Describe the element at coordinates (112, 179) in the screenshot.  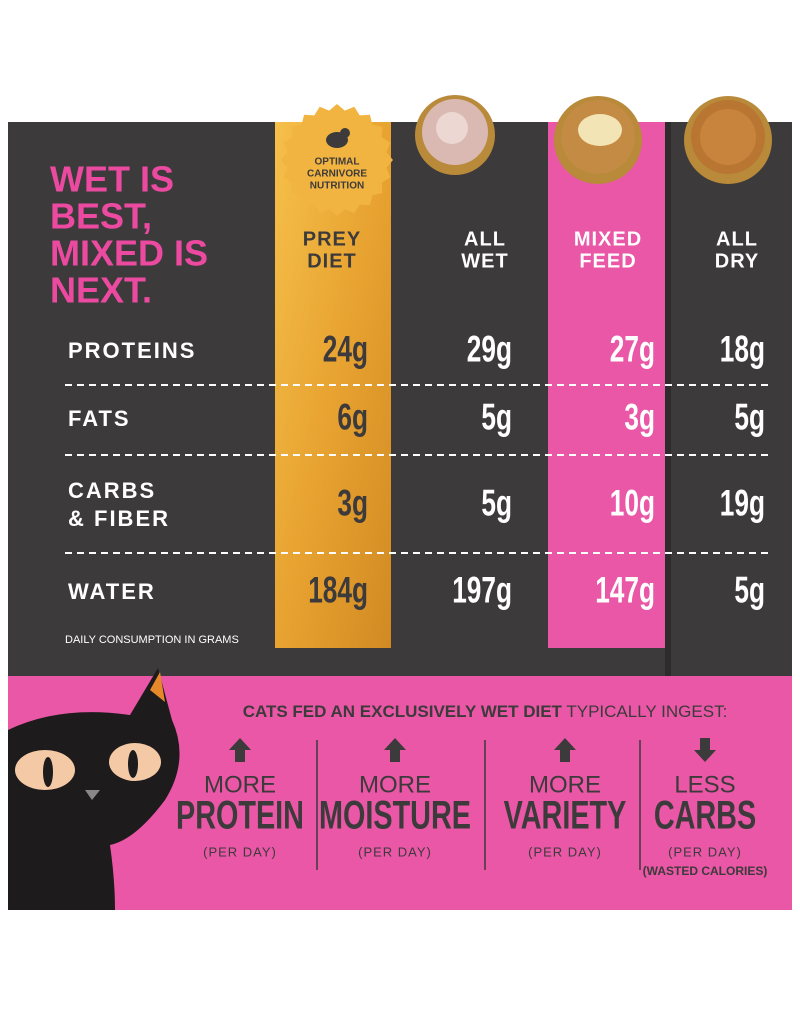
I see `headline: WET IS` at that location.